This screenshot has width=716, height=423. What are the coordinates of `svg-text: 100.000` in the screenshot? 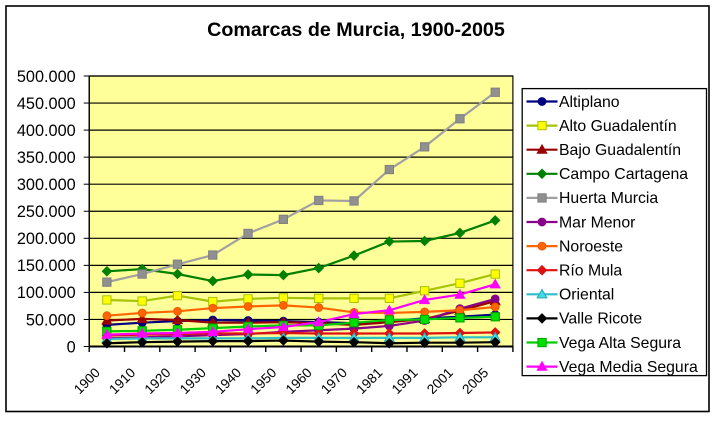 It's located at (46, 293).